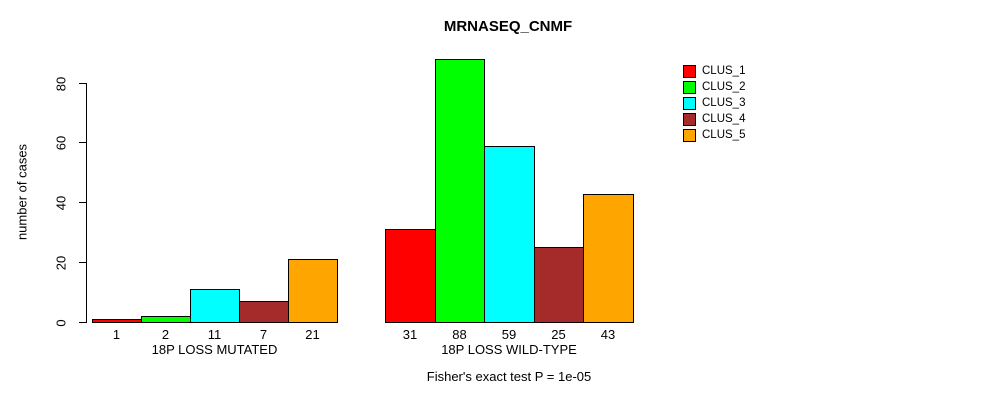 Image resolution: width=990 pixels, height=400 pixels. I want to click on bar-value-label: 11, so click(214, 334).